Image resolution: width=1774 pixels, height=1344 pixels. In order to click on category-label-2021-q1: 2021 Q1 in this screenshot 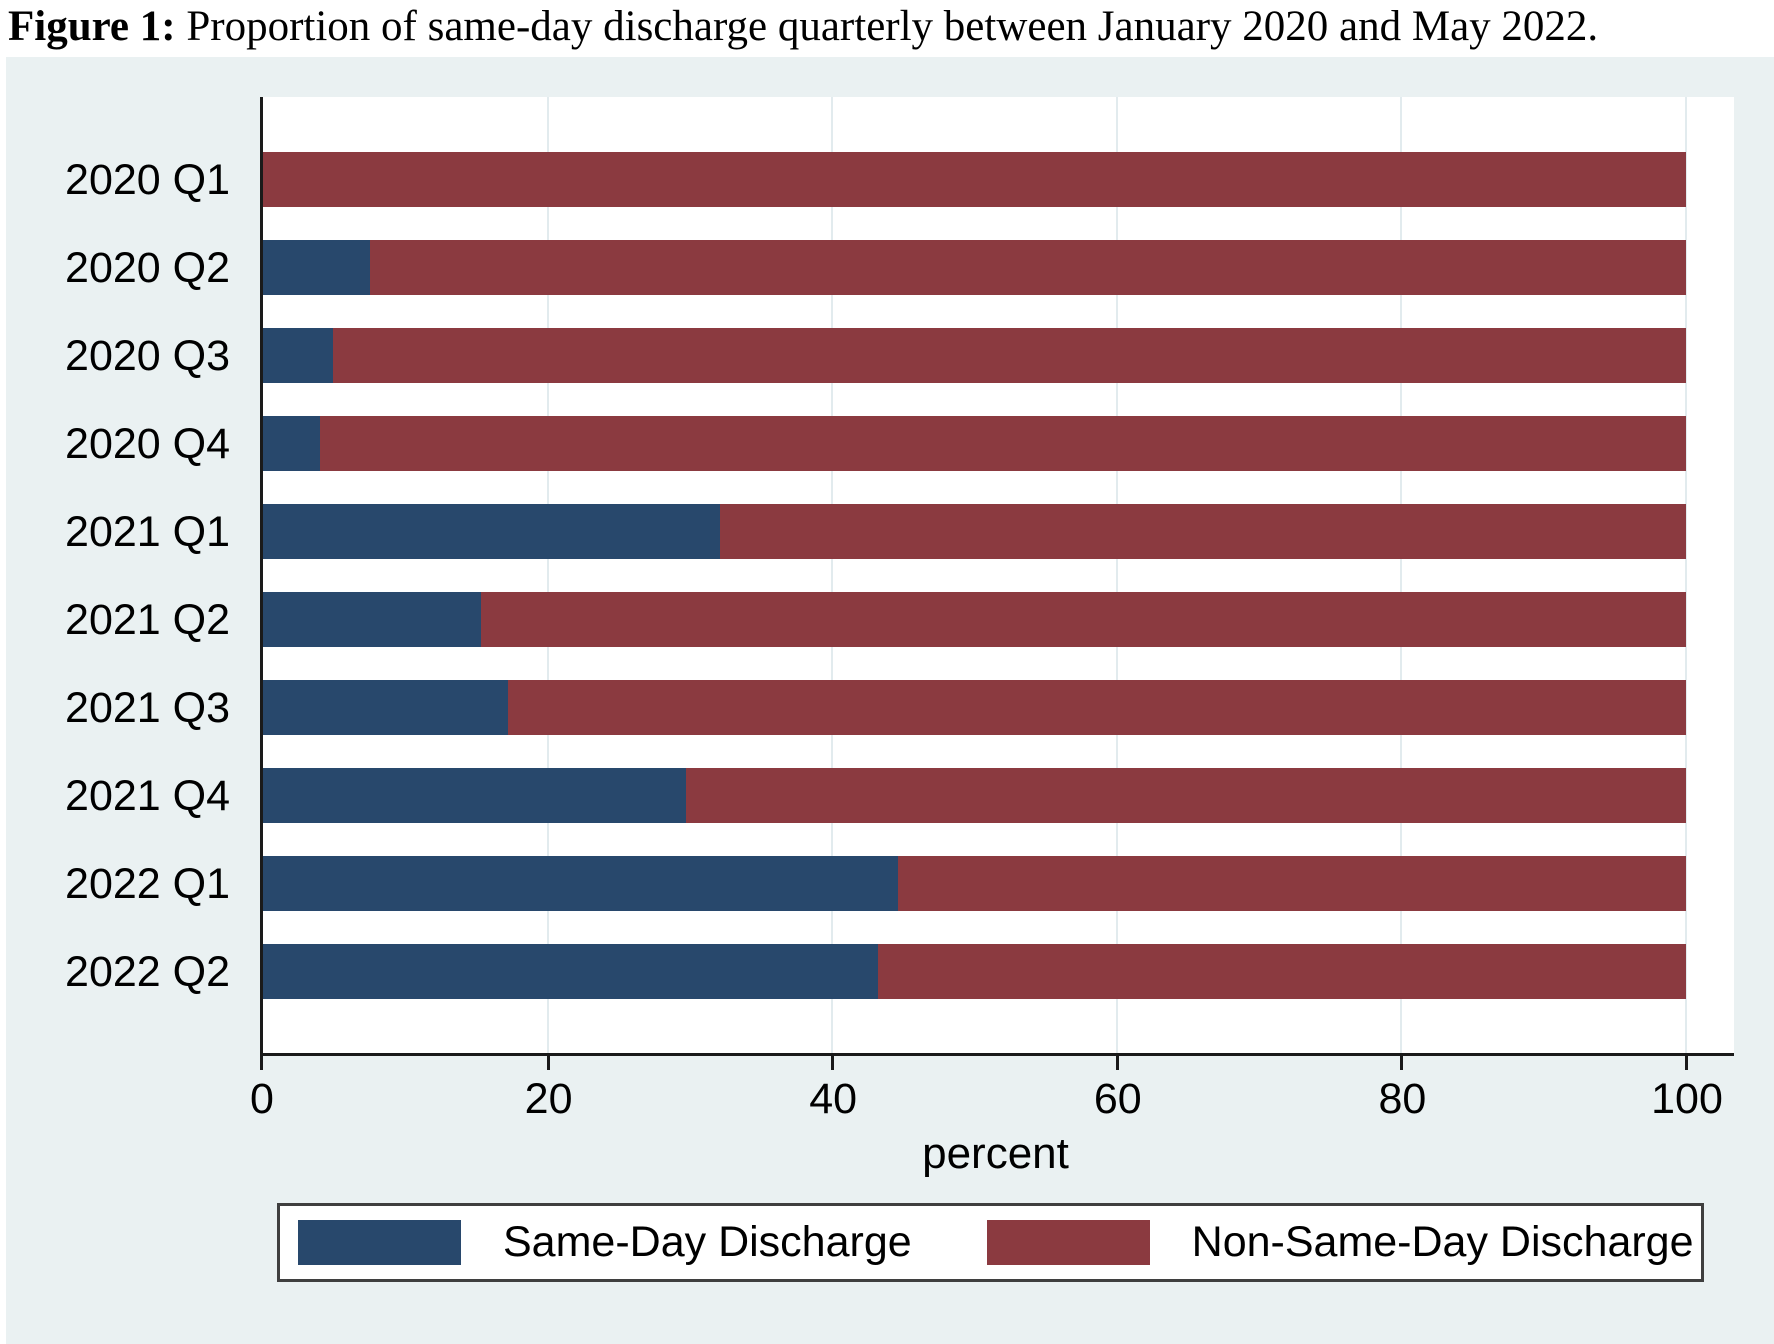, I will do `click(147, 531)`.